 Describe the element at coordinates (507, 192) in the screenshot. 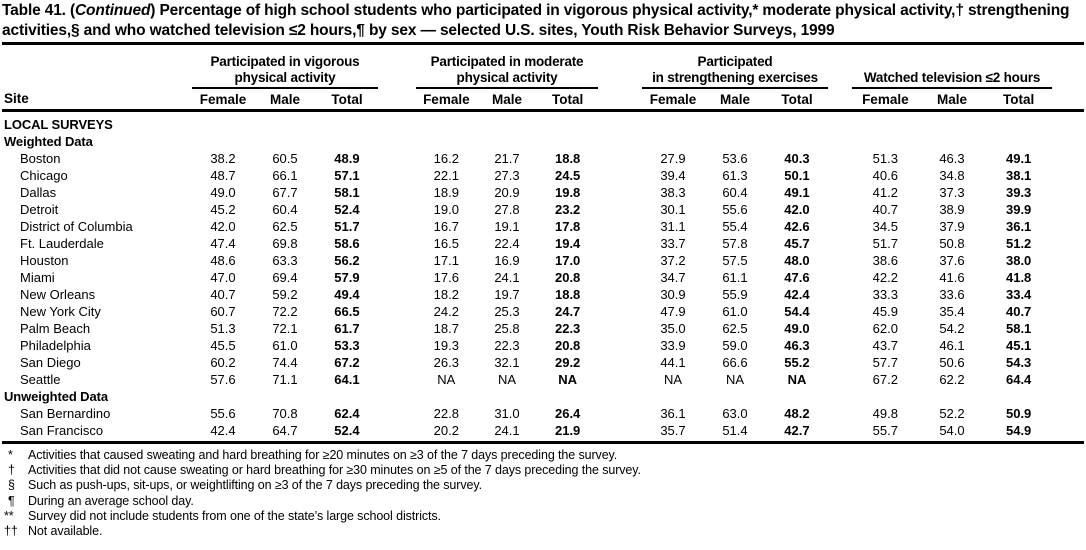

I see `value-cell: 20.9` at that location.